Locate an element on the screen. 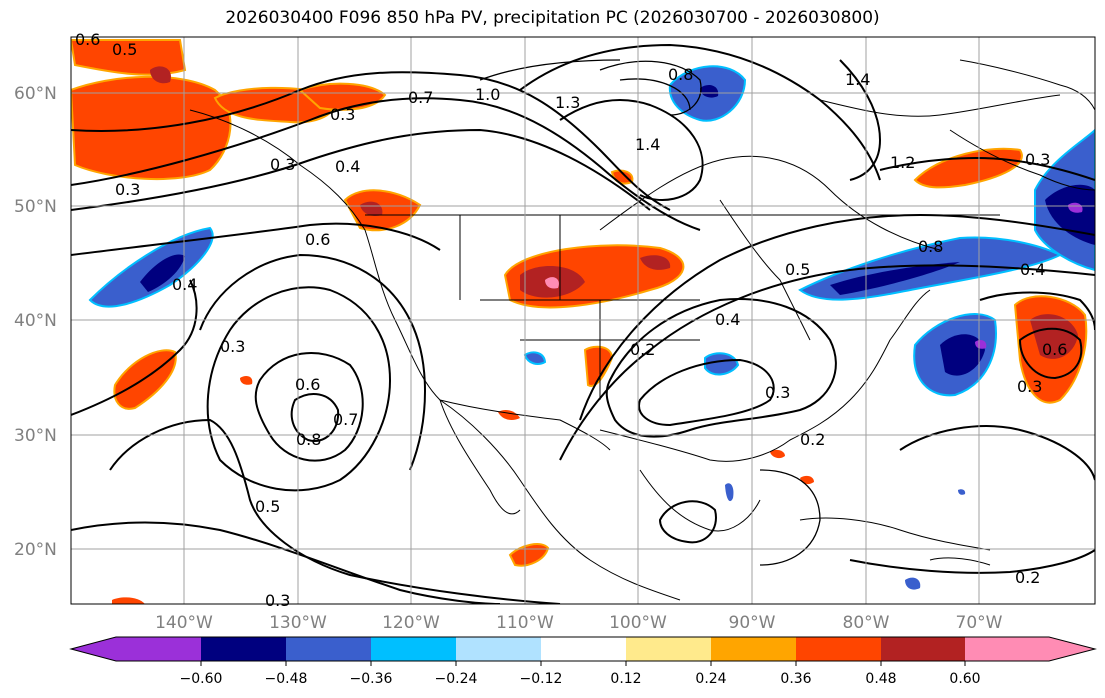 The image size is (1105, 698). colorbar-tick-label: 0.12 is located at coordinates (625, 679).